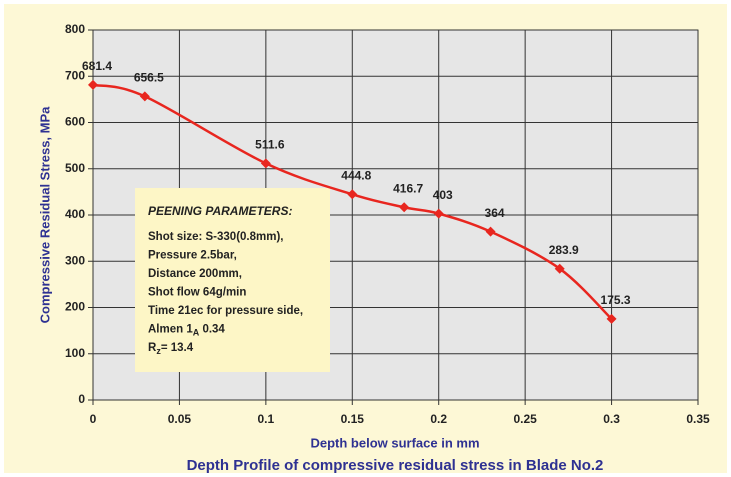 This screenshot has height=477, width=731. I want to click on data-label: 681.4, so click(97, 66).